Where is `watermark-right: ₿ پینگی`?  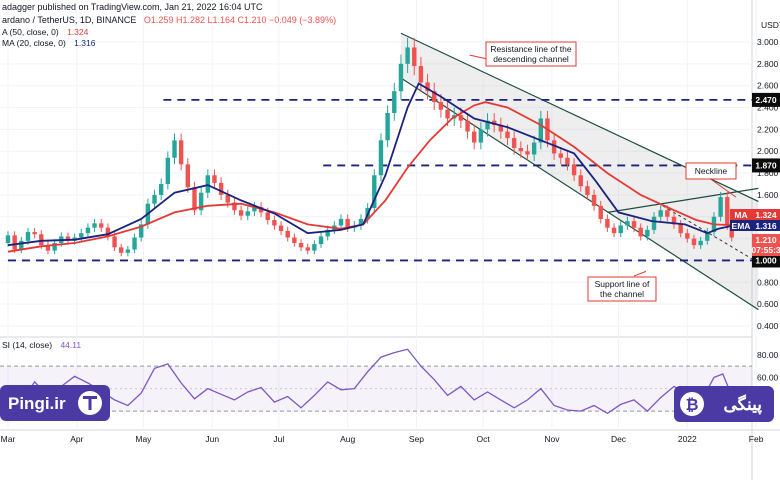 watermark-right: ₿ پینگی is located at coordinates (724, 404).